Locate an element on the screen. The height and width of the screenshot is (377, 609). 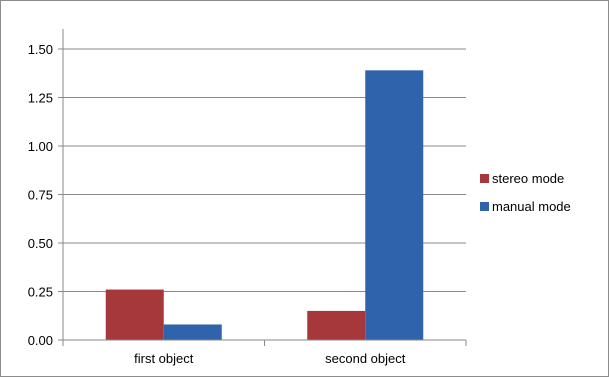
y-tick-label: 1.25 is located at coordinates (40, 98).